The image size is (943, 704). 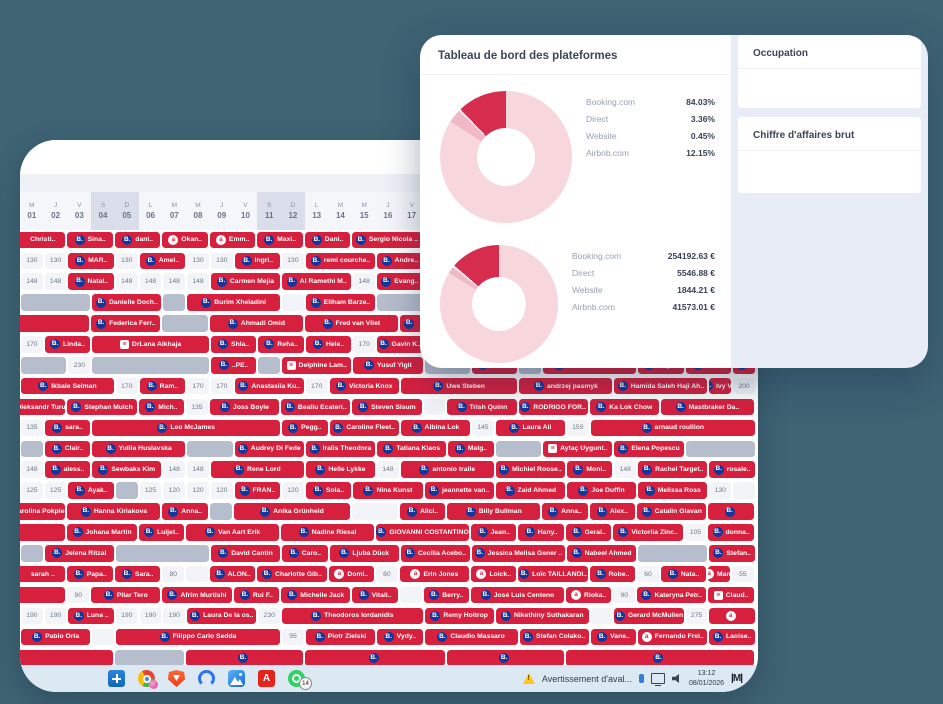 I want to click on reservation-bar: B. Ahmadi Omid, so click(x=256, y=323).